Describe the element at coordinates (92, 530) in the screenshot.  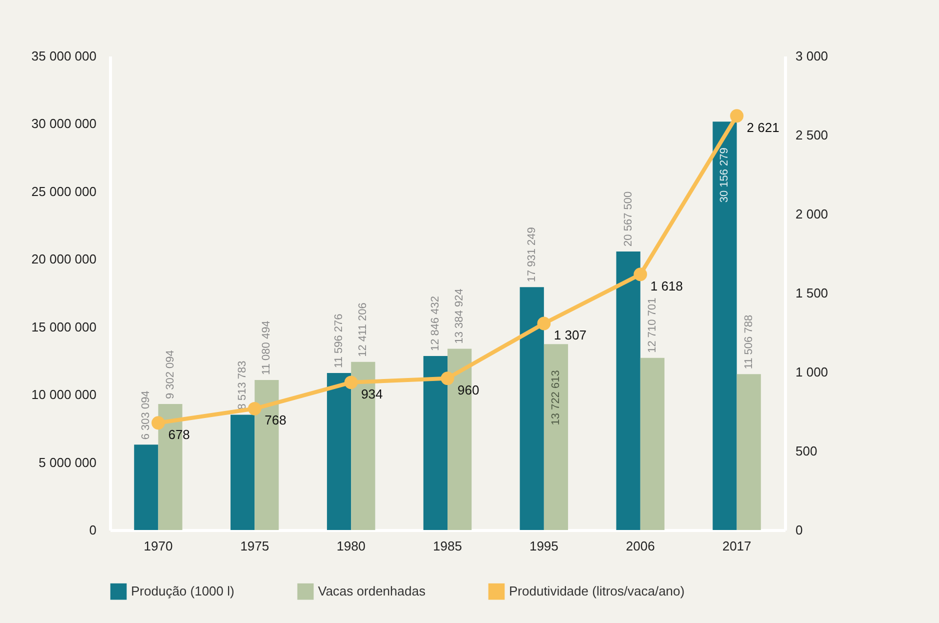
I see `y-tick-label: 0` at that location.